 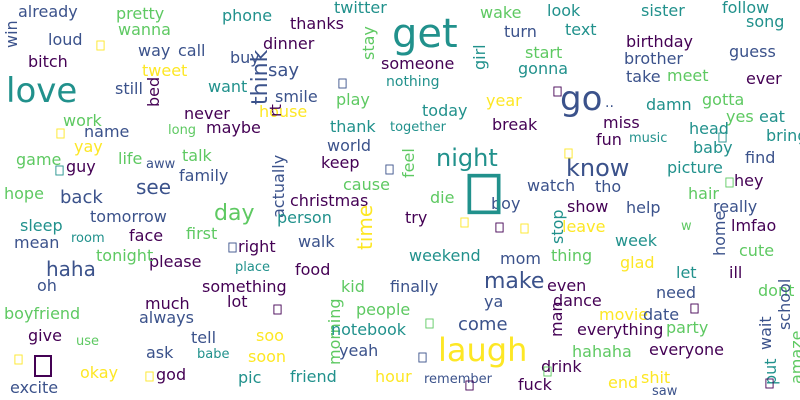 I want to click on cloud-word: school, so click(x=784, y=304).